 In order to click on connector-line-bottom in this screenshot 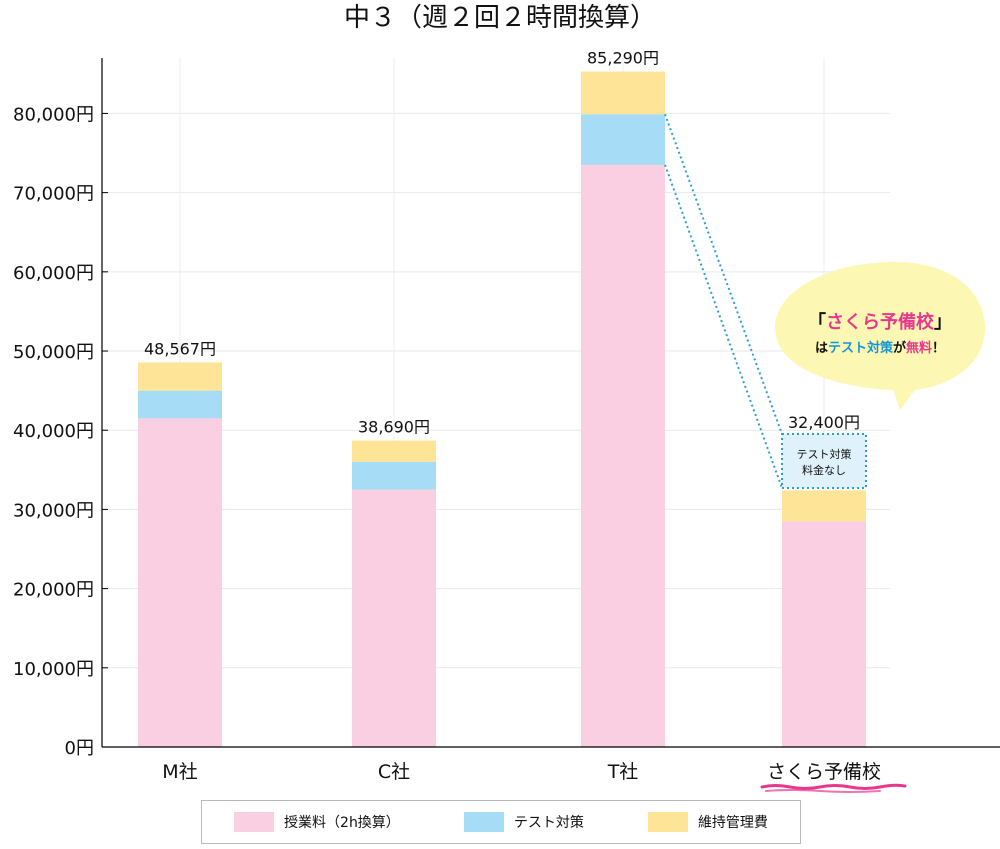, I will do `click(723, 326)`.